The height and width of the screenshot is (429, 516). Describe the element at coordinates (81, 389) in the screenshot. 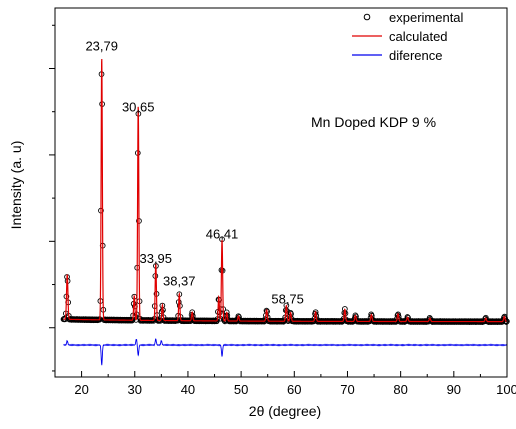

I see `x-tick-label: 20` at that location.